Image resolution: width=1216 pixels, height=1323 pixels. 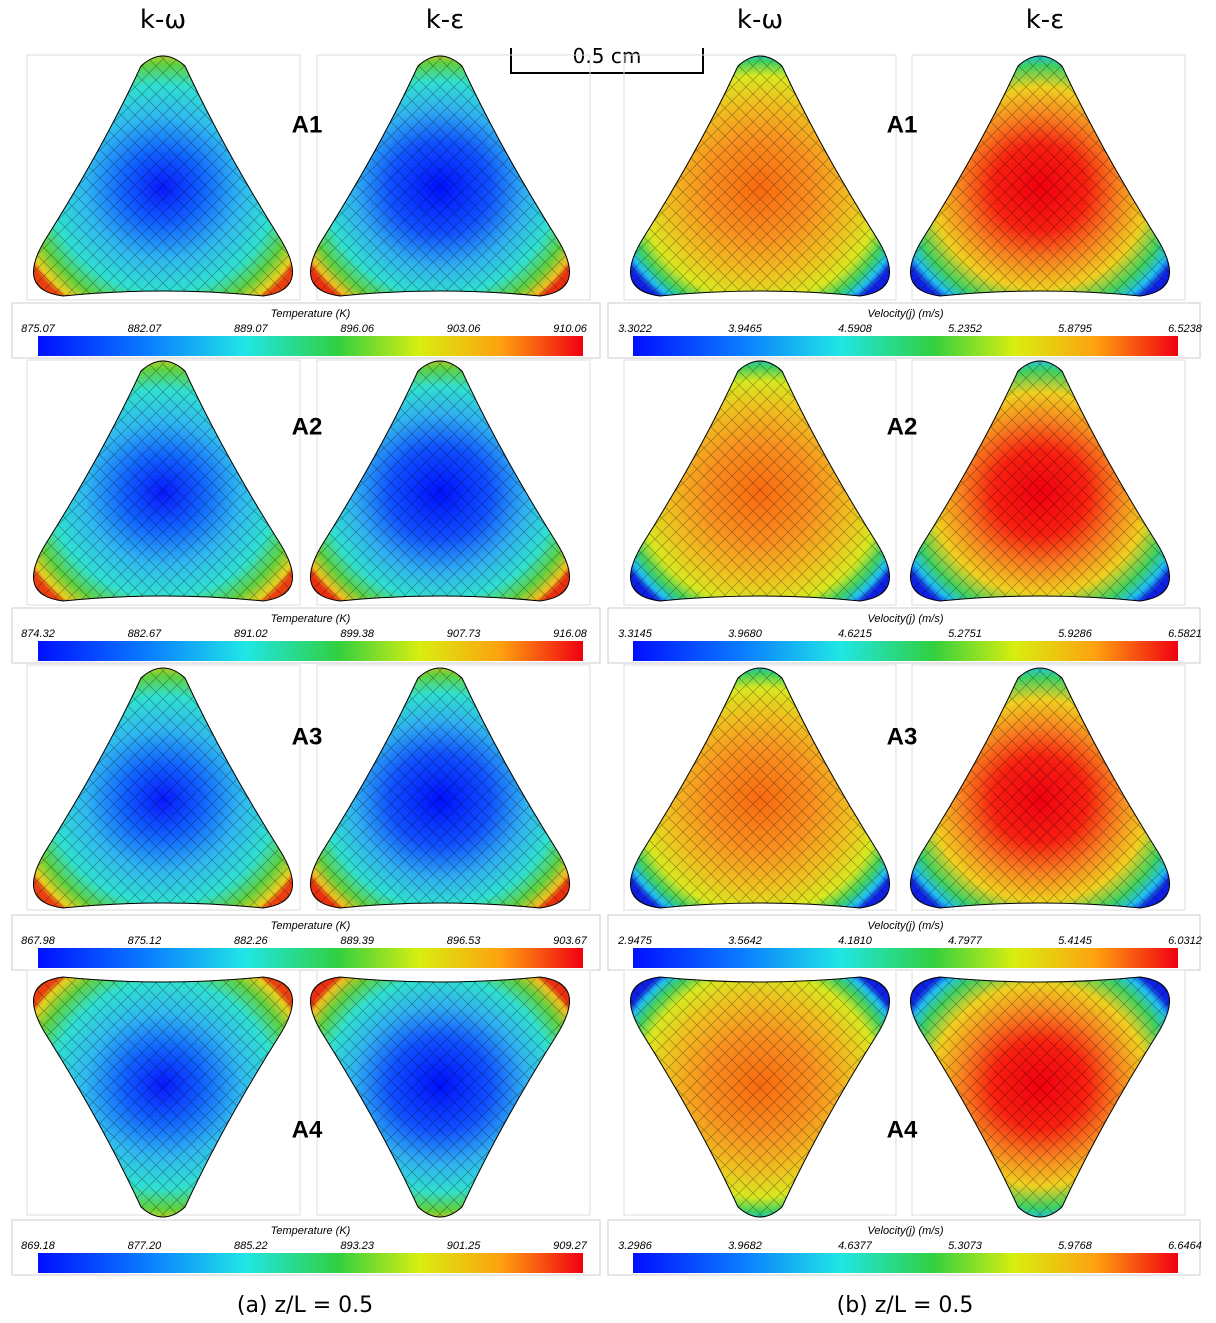 What do you see at coordinates (965, 1246) in the screenshot?
I see `colorbar-tick-label: 5.3073` at bounding box center [965, 1246].